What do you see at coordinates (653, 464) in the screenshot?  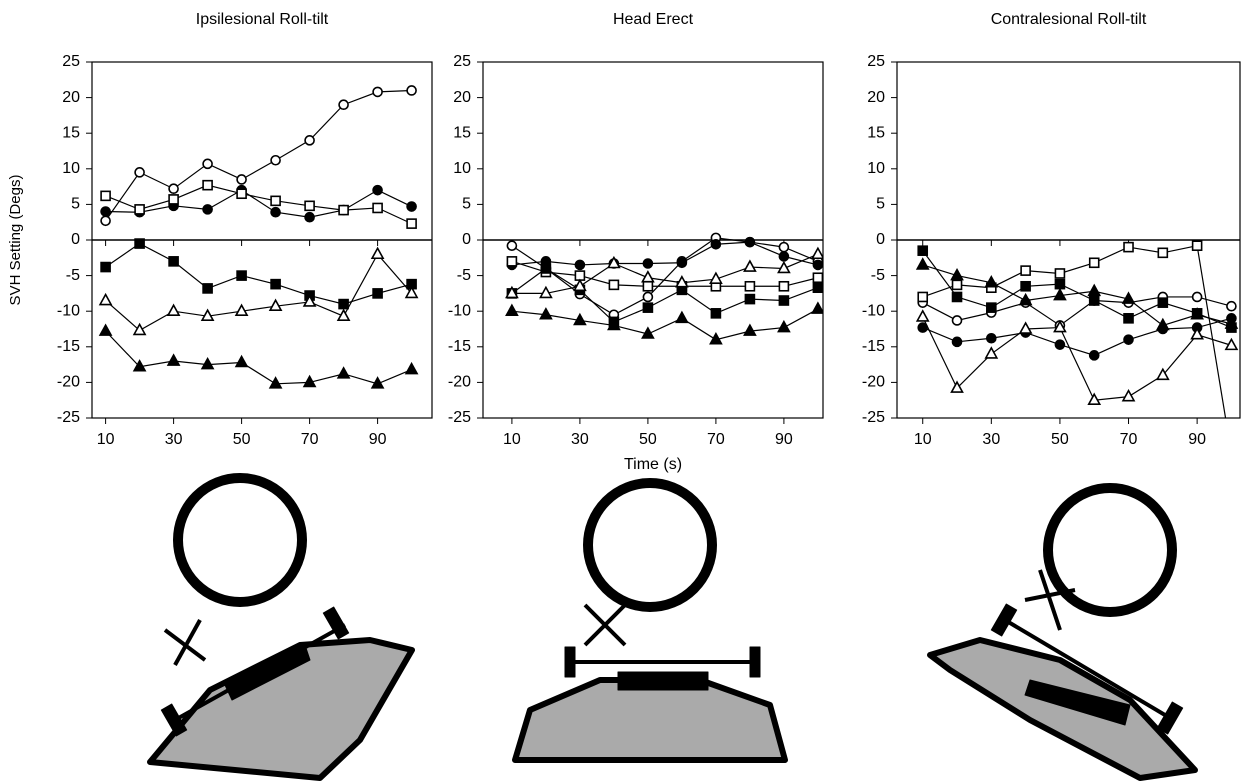 I see `x-axis-label: Time (s)` at bounding box center [653, 464].